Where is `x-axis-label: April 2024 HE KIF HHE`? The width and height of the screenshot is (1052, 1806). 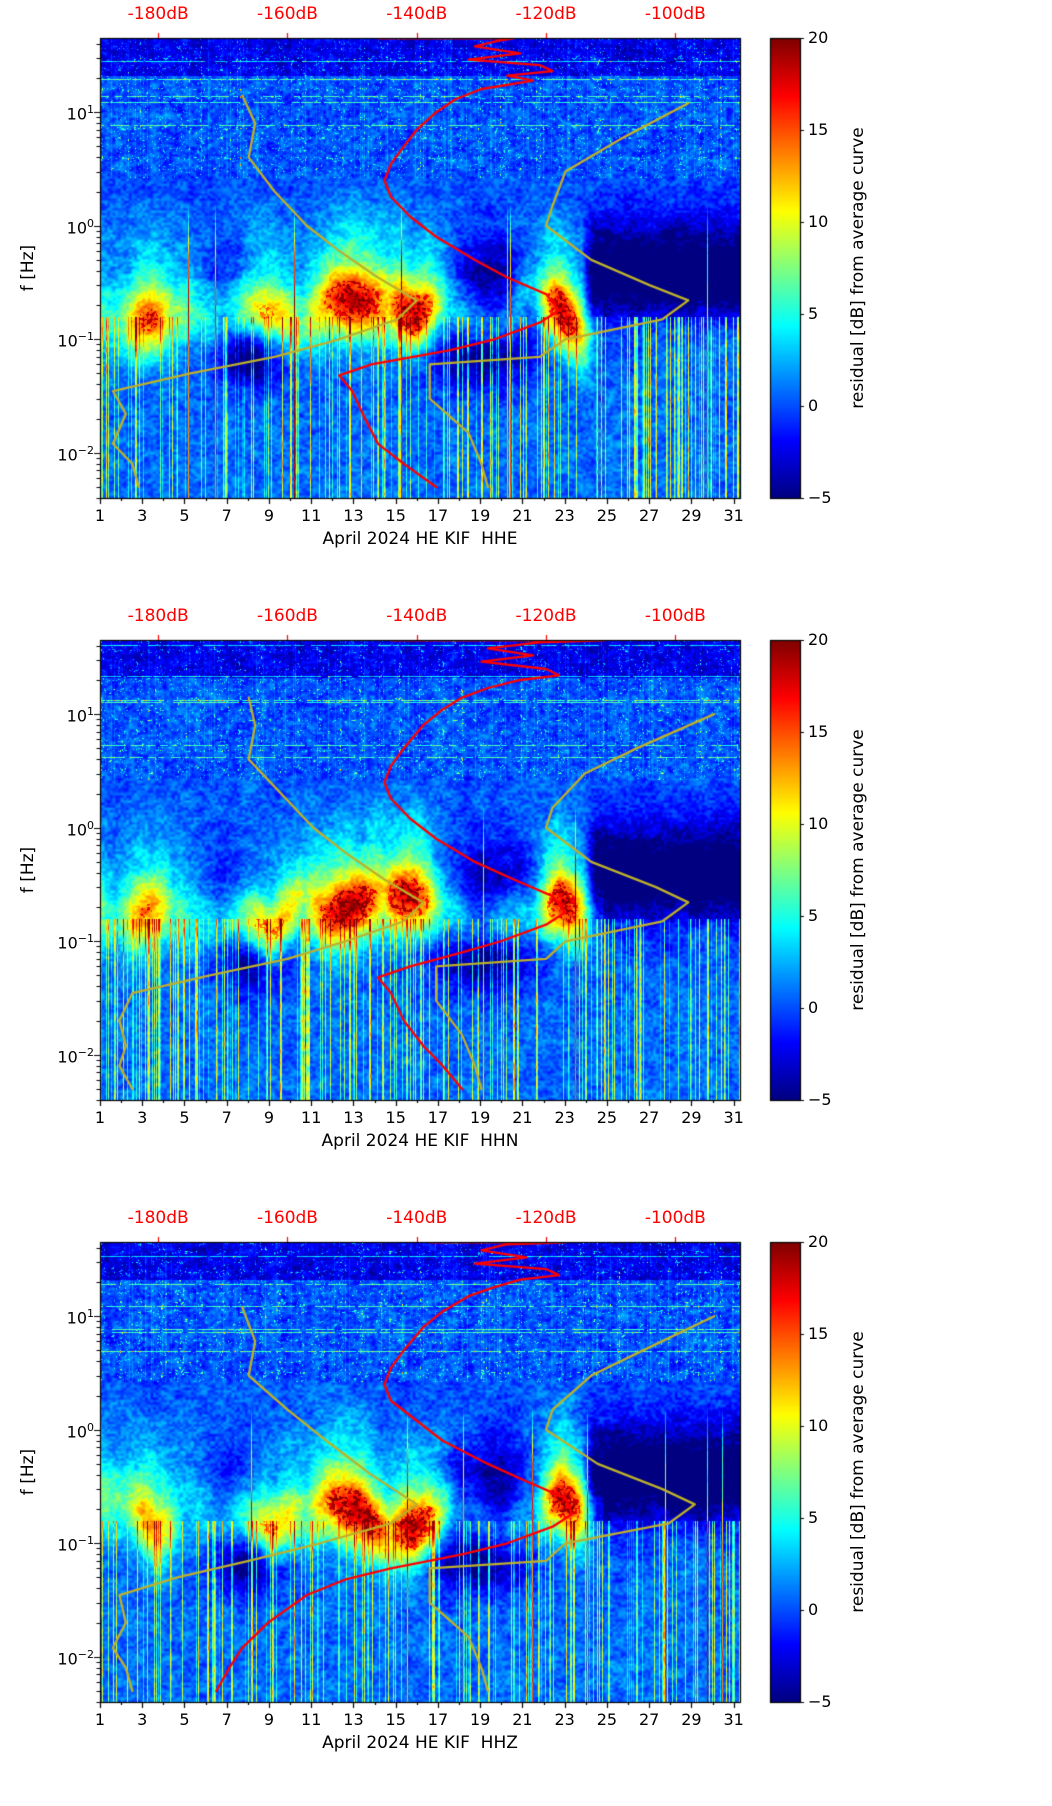
x-axis-label: April 2024 HE KIF HHE is located at coordinates (420, 539).